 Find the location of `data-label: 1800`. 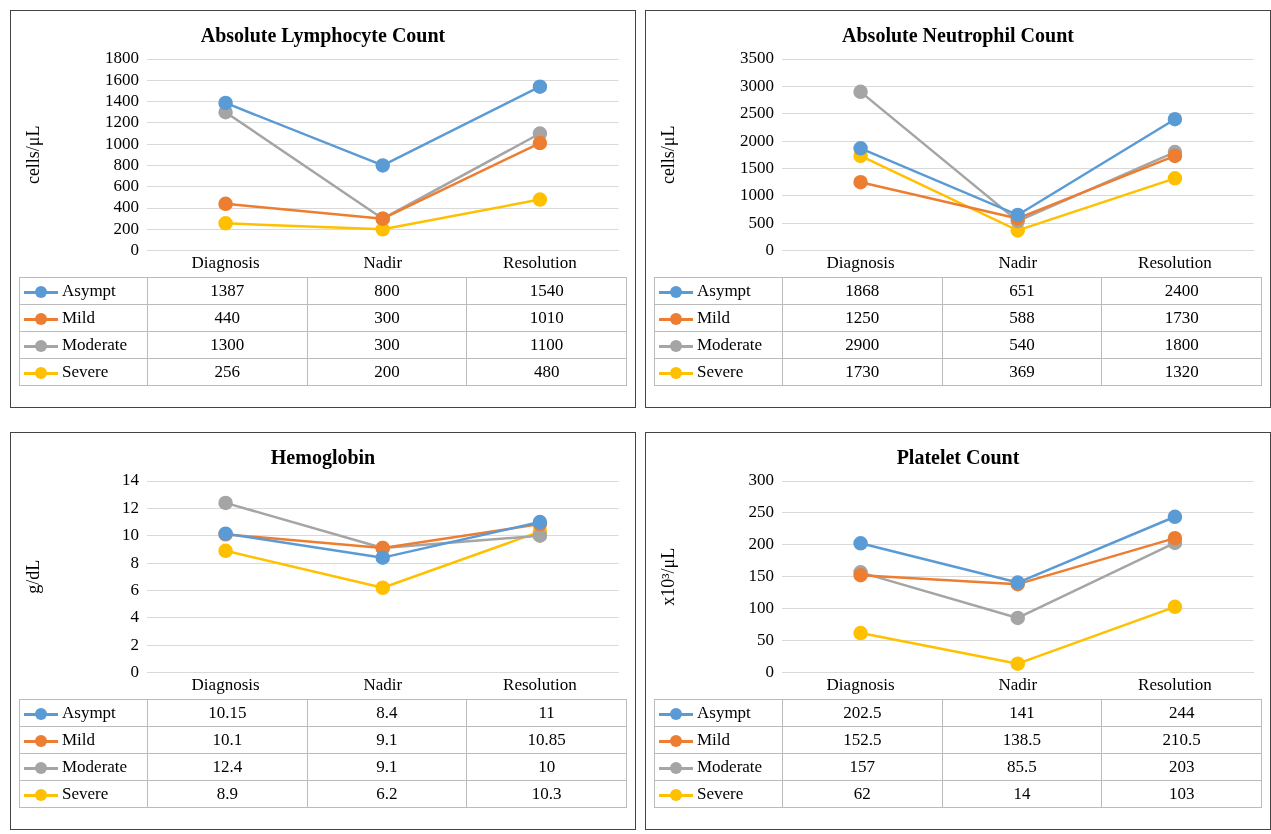

data-label: 1800 is located at coordinates (1181, 345).